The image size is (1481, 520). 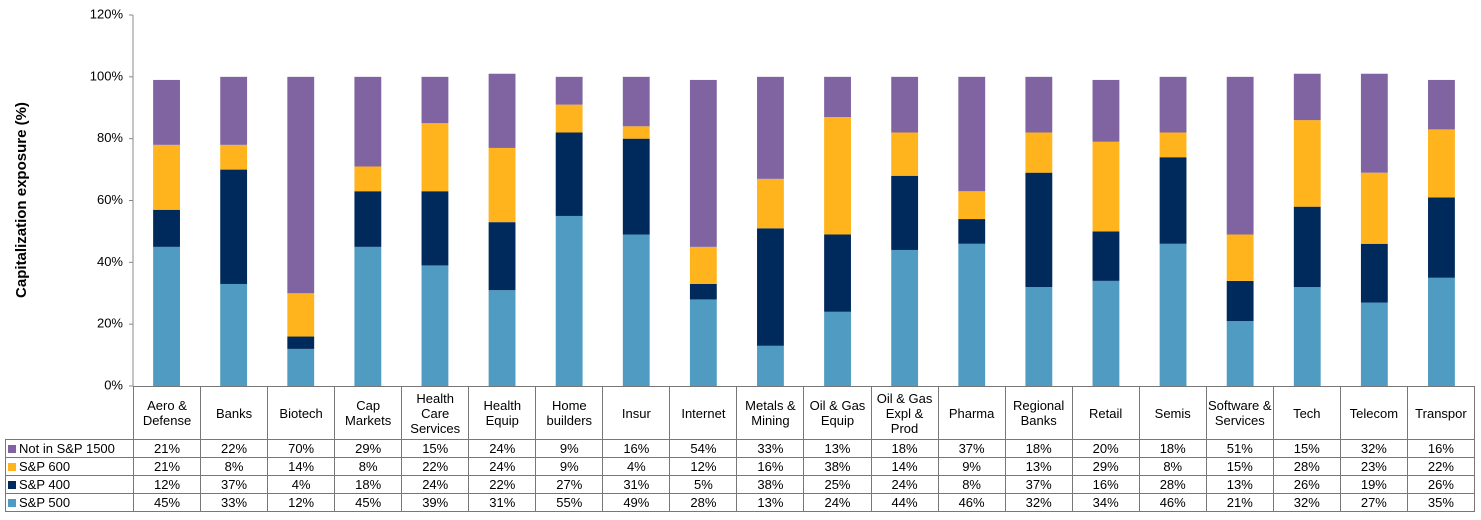 What do you see at coordinates (1239, 466) in the screenshot?
I see `value-label: 15%` at bounding box center [1239, 466].